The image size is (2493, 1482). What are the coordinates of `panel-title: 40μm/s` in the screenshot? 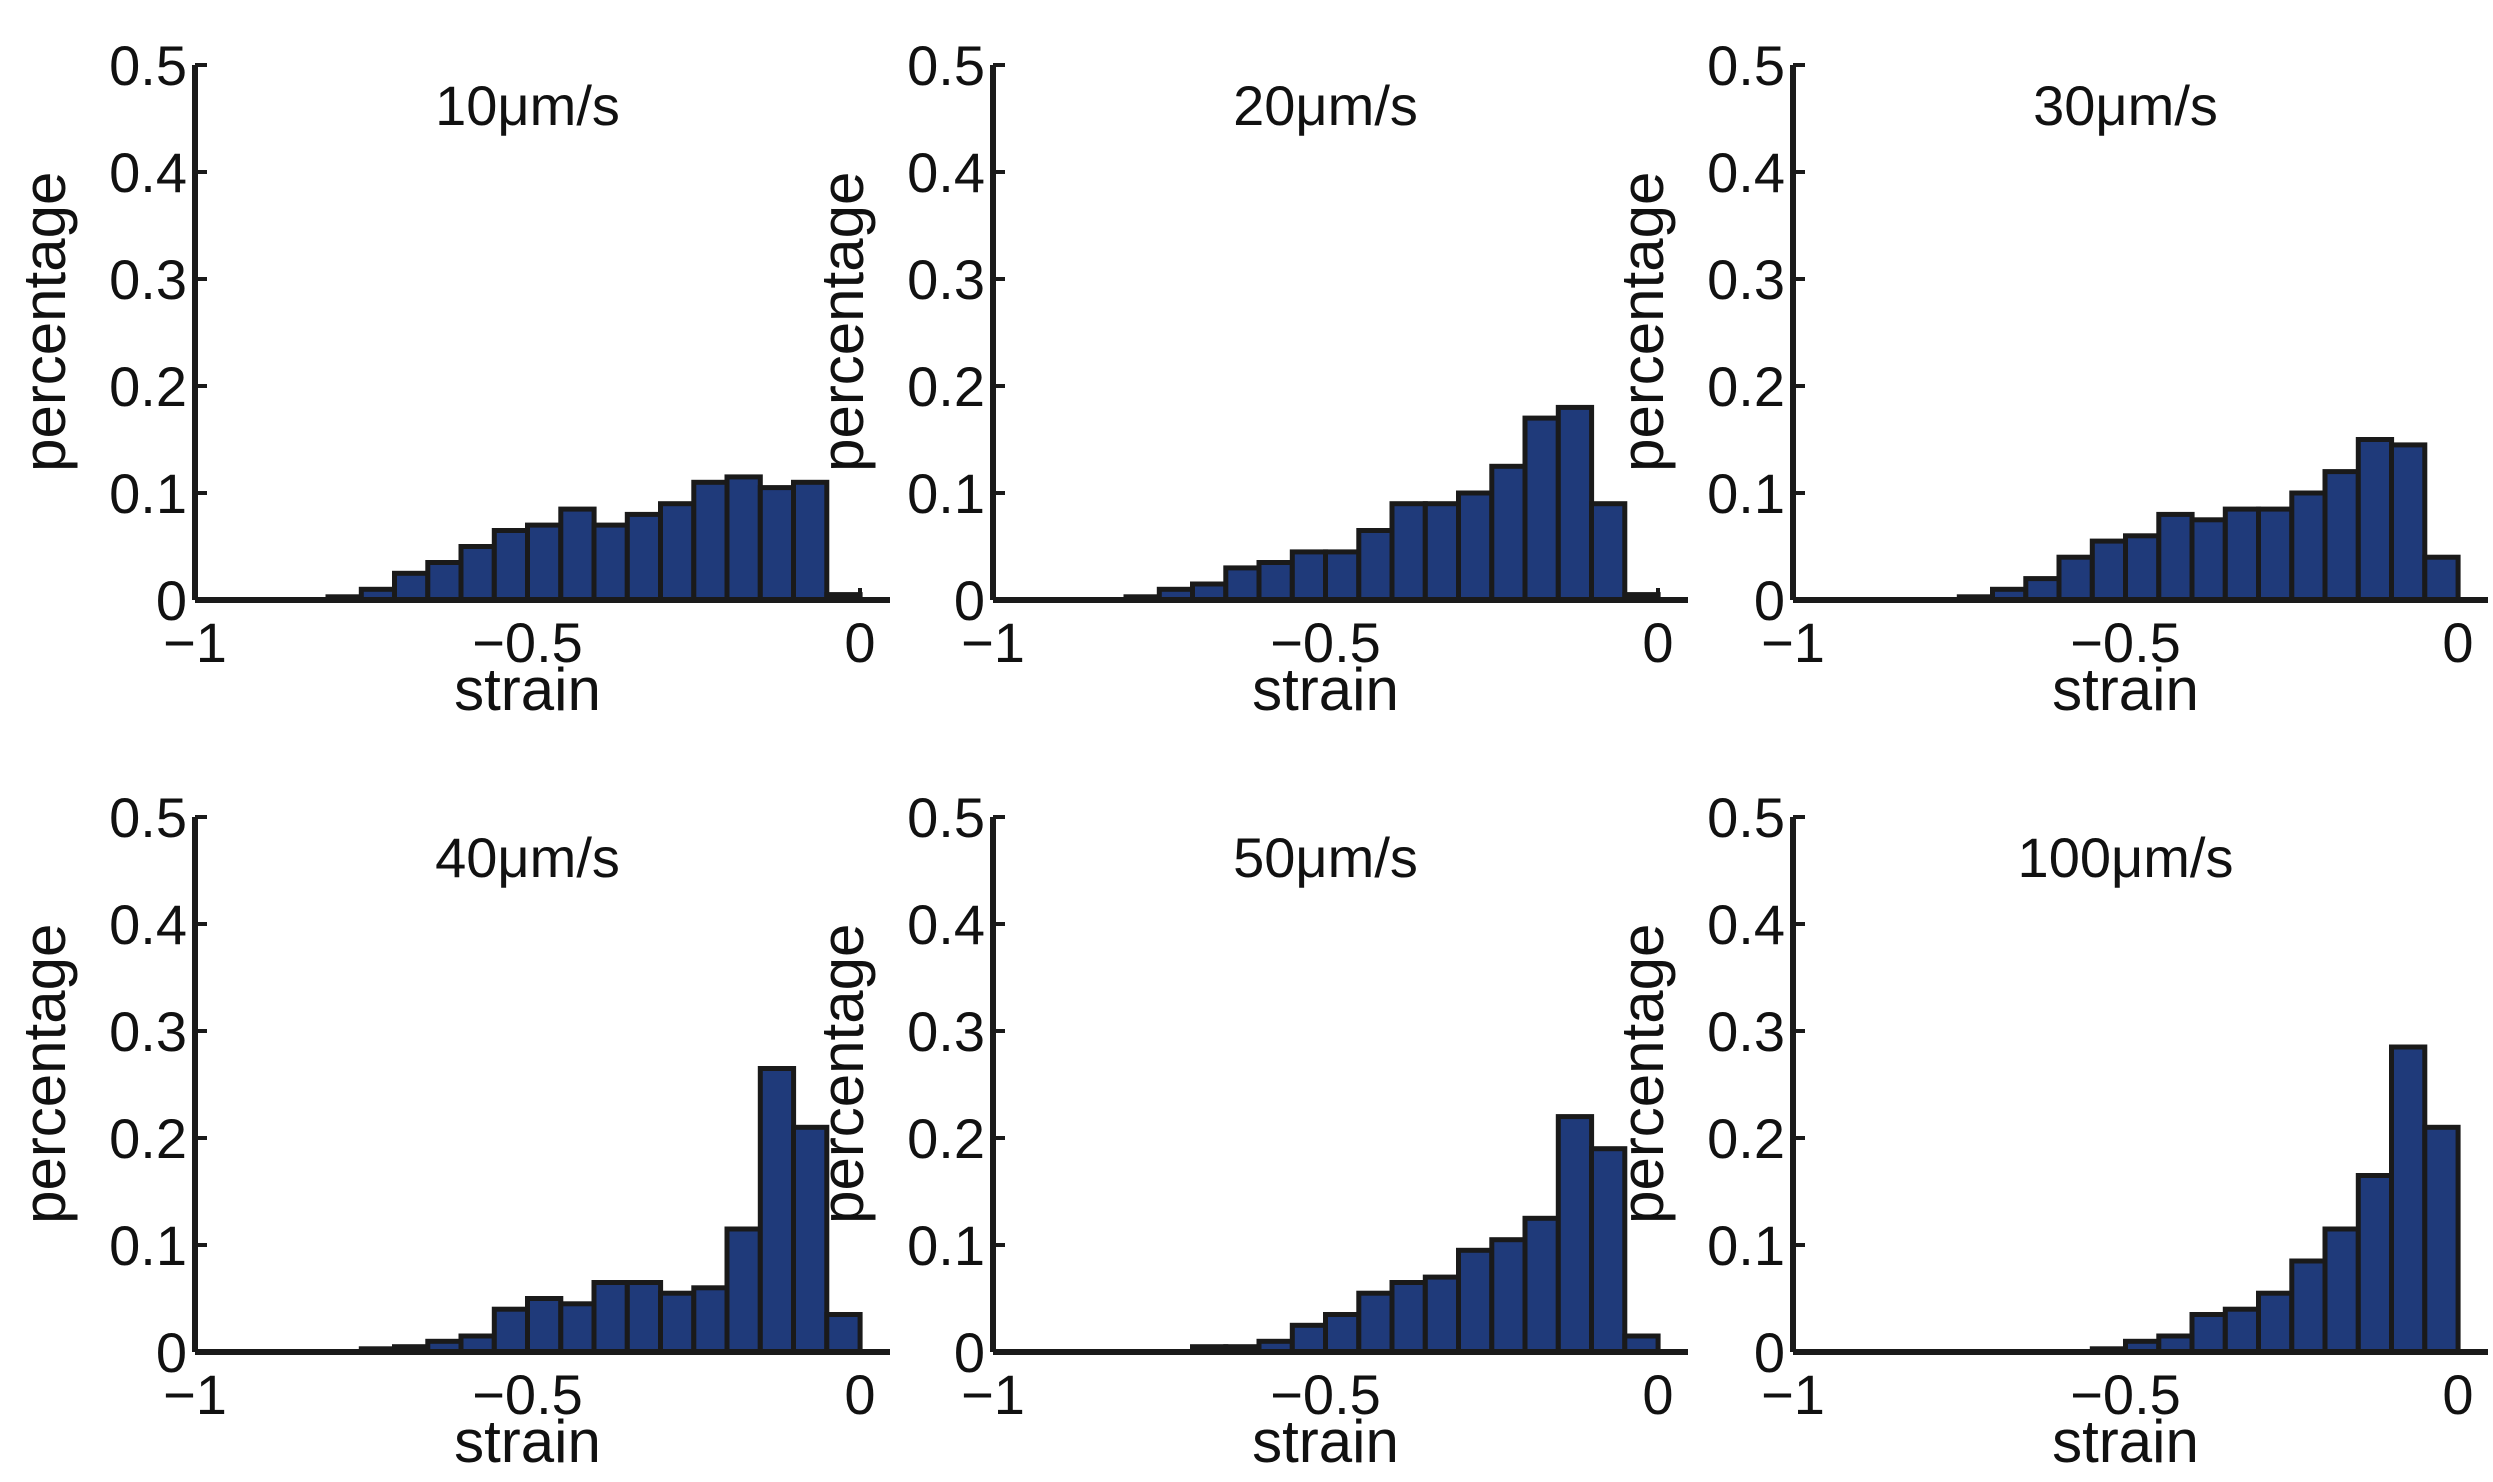 It's located at (527, 857).